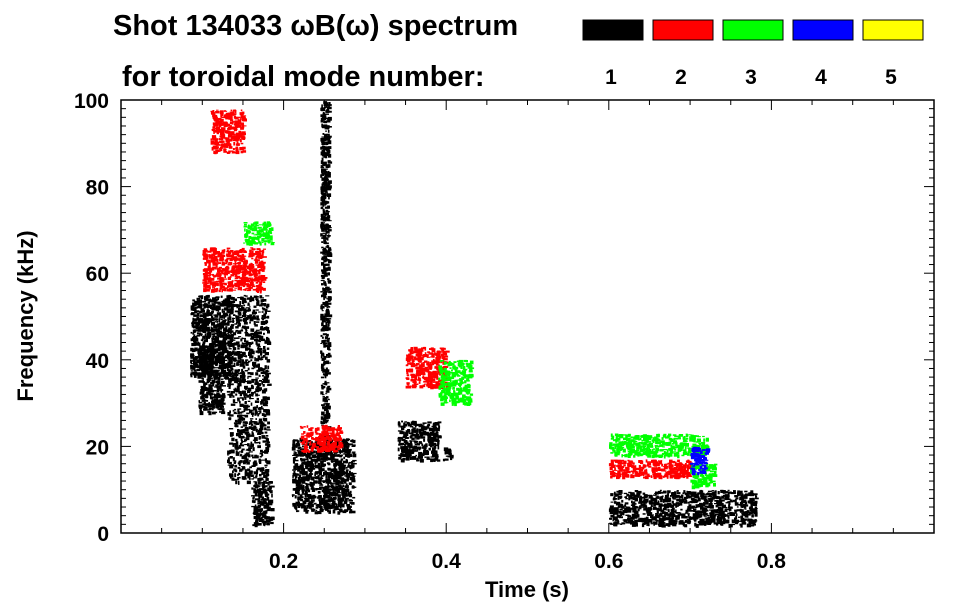 The image size is (963, 615). What do you see at coordinates (447, 561) in the screenshot?
I see `x-tick-label: 0.4` at bounding box center [447, 561].